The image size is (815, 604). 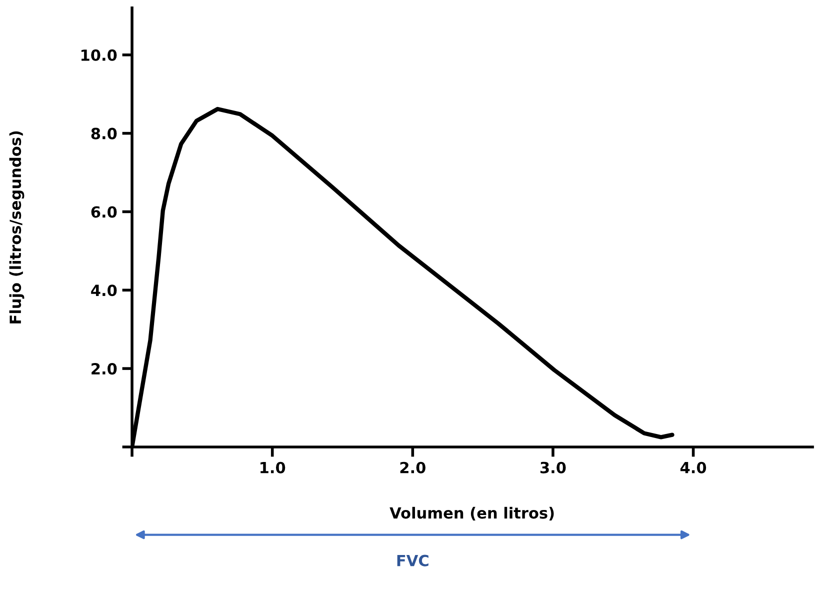 What do you see at coordinates (104, 290) in the screenshot?
I see `y-tick-label: 4.0` at bounding box center [104, 290].